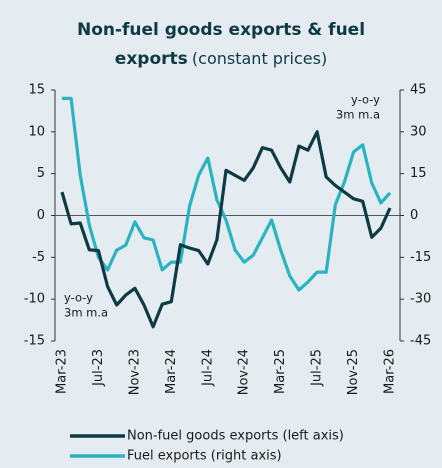  I want to click on x-tick-label: Nov-24, so click(244, 372).